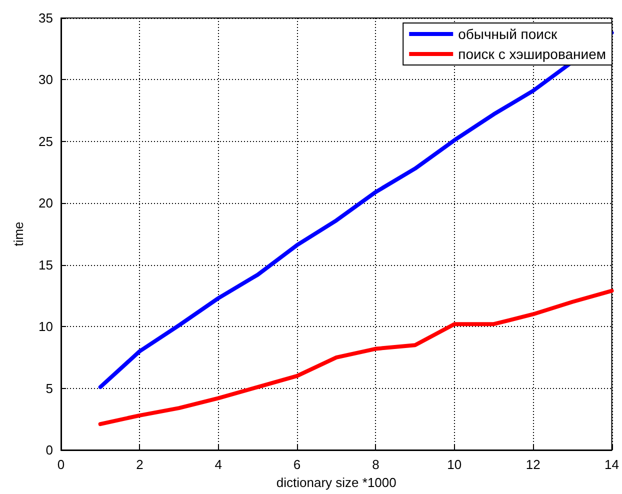  Describe the element at coordinates (61, 464) in the screenshot. I see `x-tick-label: 0` at that location.